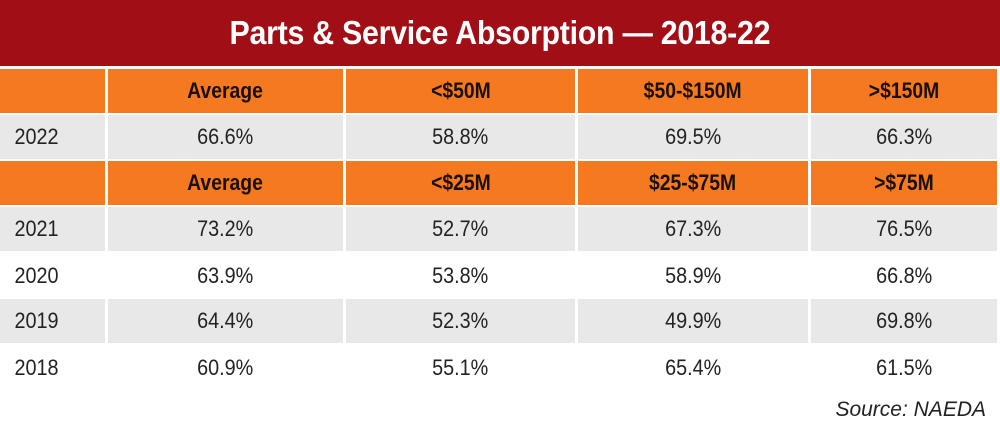 The height and width of the screenshot is (434, 1000). Describe the element at coordinates (225, 368) in the screenshot. I see `value-cell-average: 60.9%` at that location.